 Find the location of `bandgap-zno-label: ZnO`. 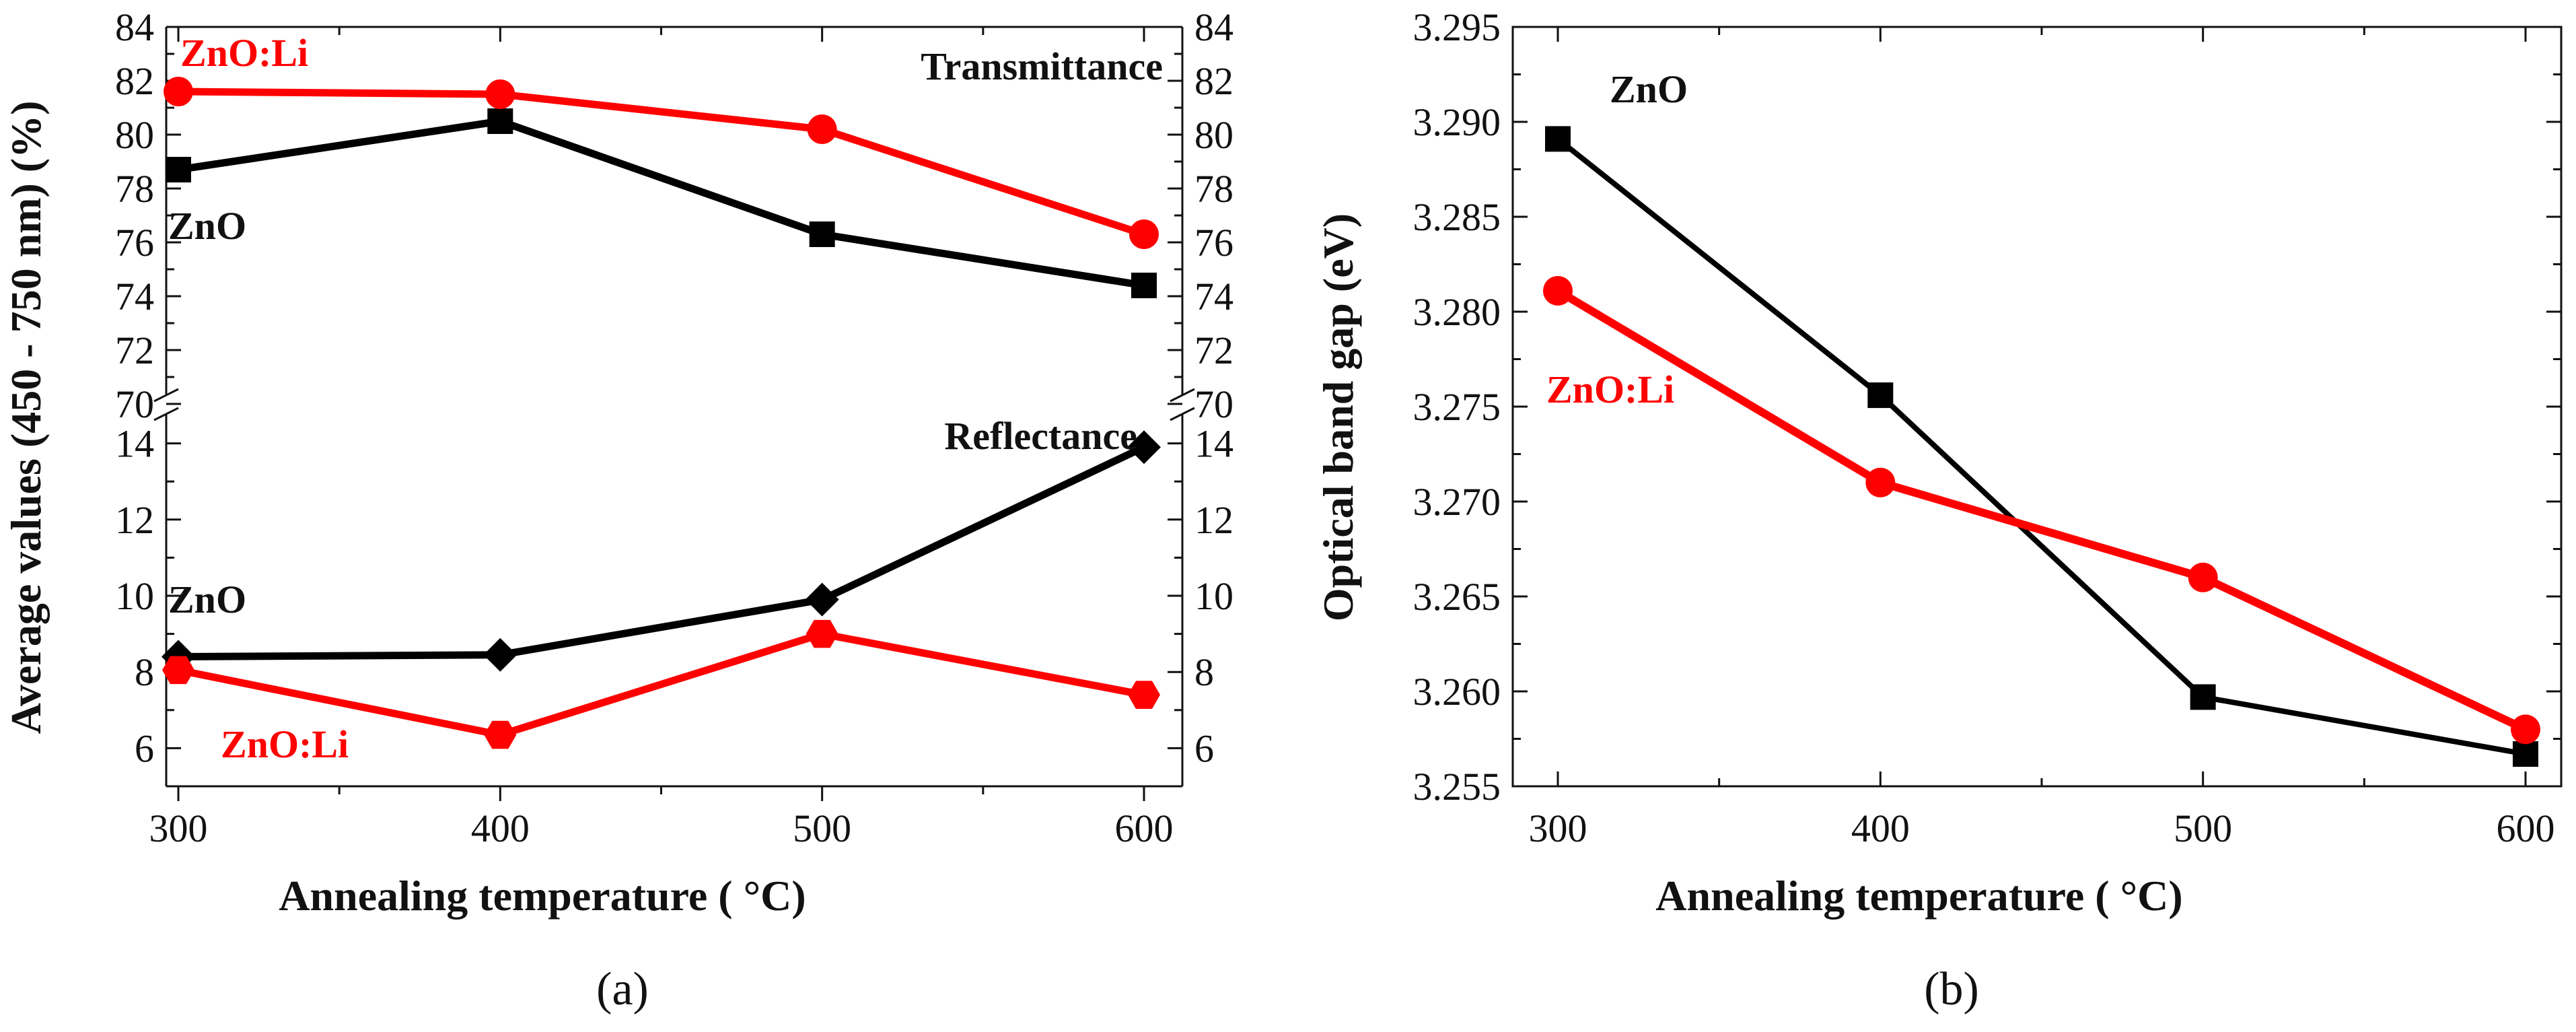

bandgap-zno-label: ZnO is located at coordinates (1649, 89).